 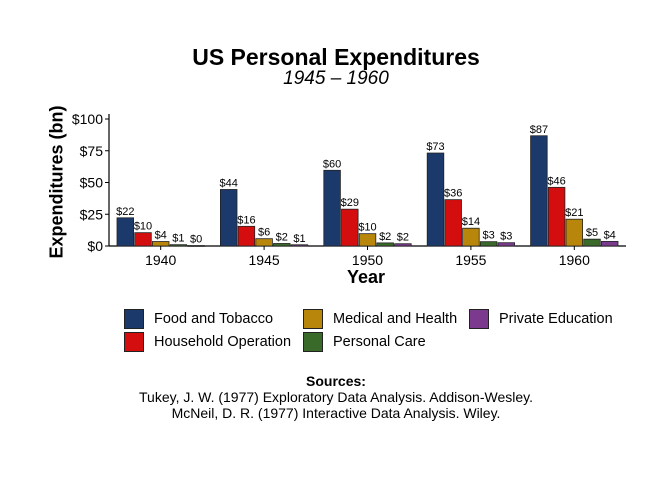 I want to click on data-label: $87, so click(x=539, y=130).